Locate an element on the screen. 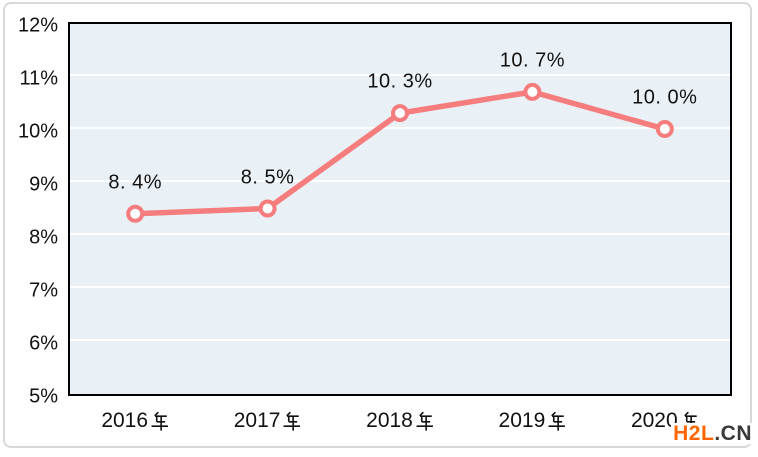 This screenshot has height=457, width=758. year-text: 2018 is located at coordinates (389, 420).